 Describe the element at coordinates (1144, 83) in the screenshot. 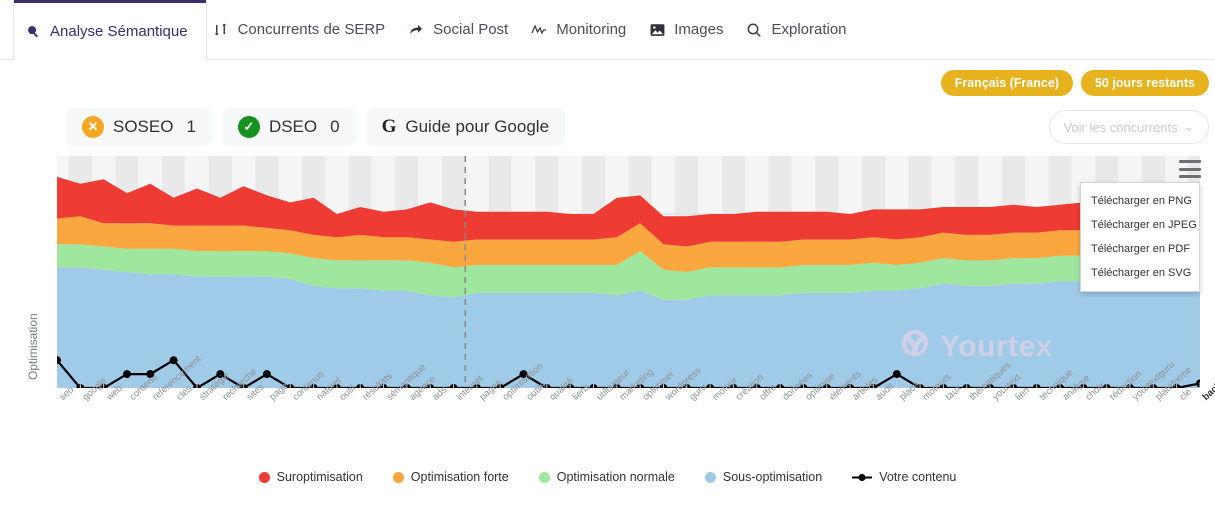

I see `days-remaining-pill: 50 jours restants` at that location.